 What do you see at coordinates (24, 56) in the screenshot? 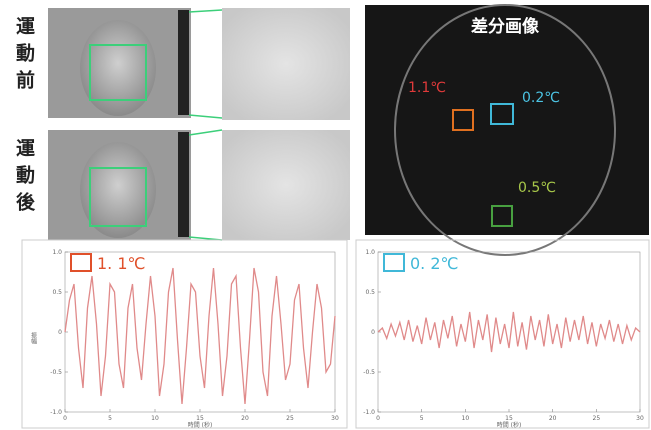
I see `row-label: 運動前` at bounding box center [24, 56].